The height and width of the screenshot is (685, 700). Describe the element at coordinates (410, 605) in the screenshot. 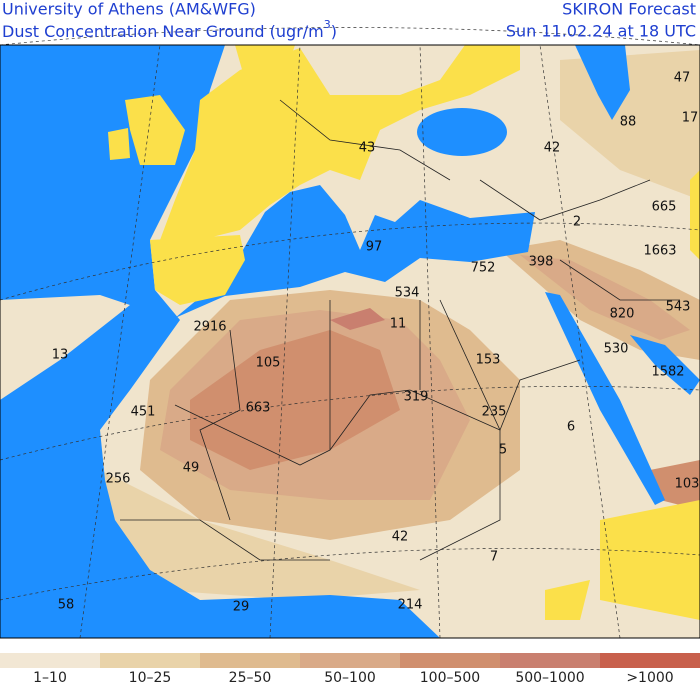

I see `concentration-label: 214` at that location.